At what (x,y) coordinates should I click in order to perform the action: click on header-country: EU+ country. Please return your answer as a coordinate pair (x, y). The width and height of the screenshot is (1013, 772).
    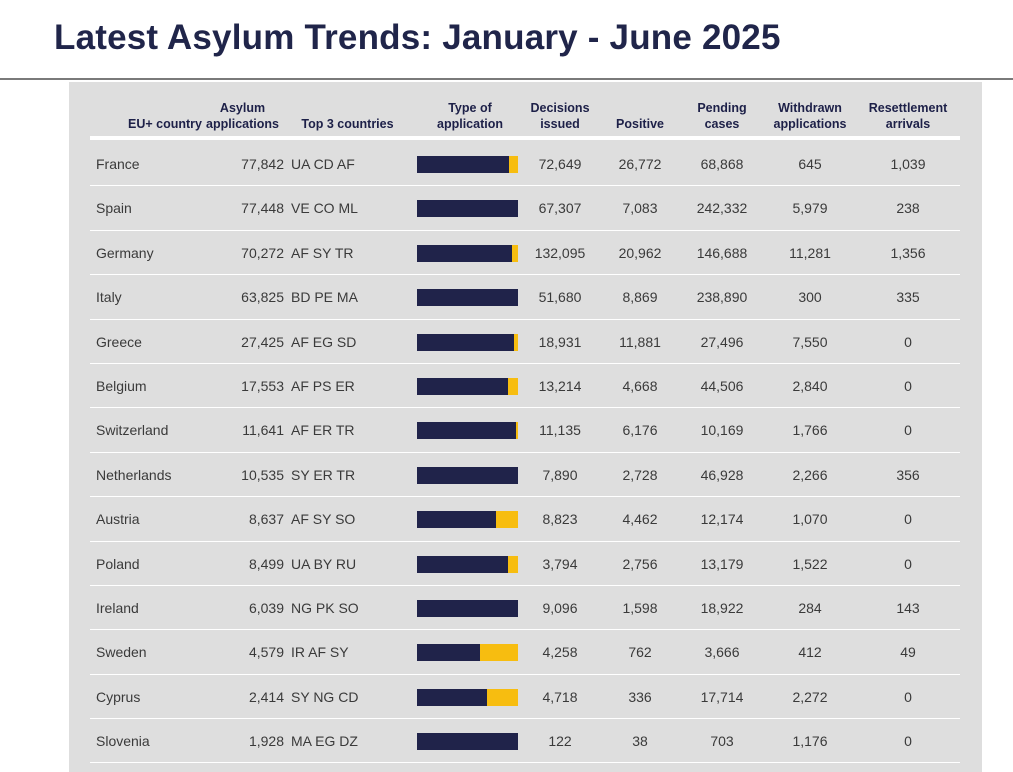
    Looking at the image, I should click on (165, 114).